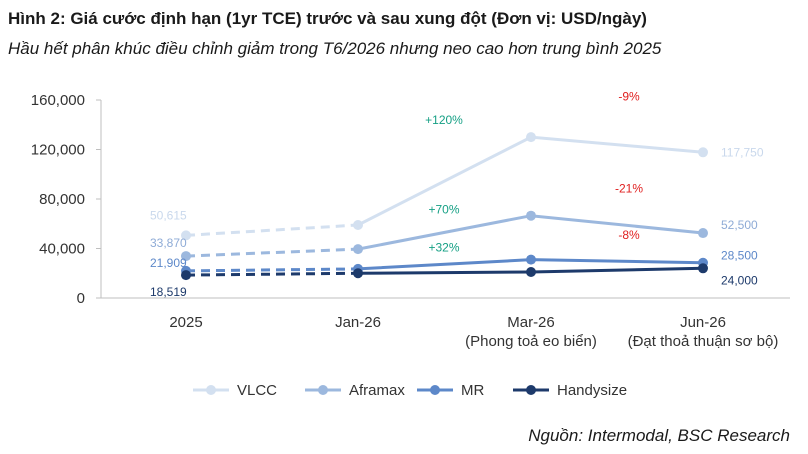 Image resolution: width=808 pixels, height=454 pixels. I want to click on y-tick-label: 0, so click(81, 298).